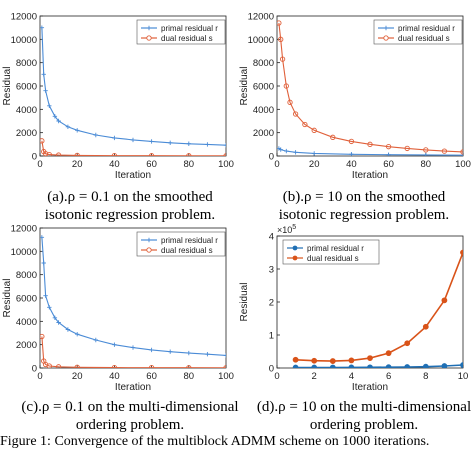 This screenshot has height=450, width=474. What do you see at coordinates (263, 133) in the screenshot?
I see `y-tick-label: 2000` at bounding box center [263, 133].